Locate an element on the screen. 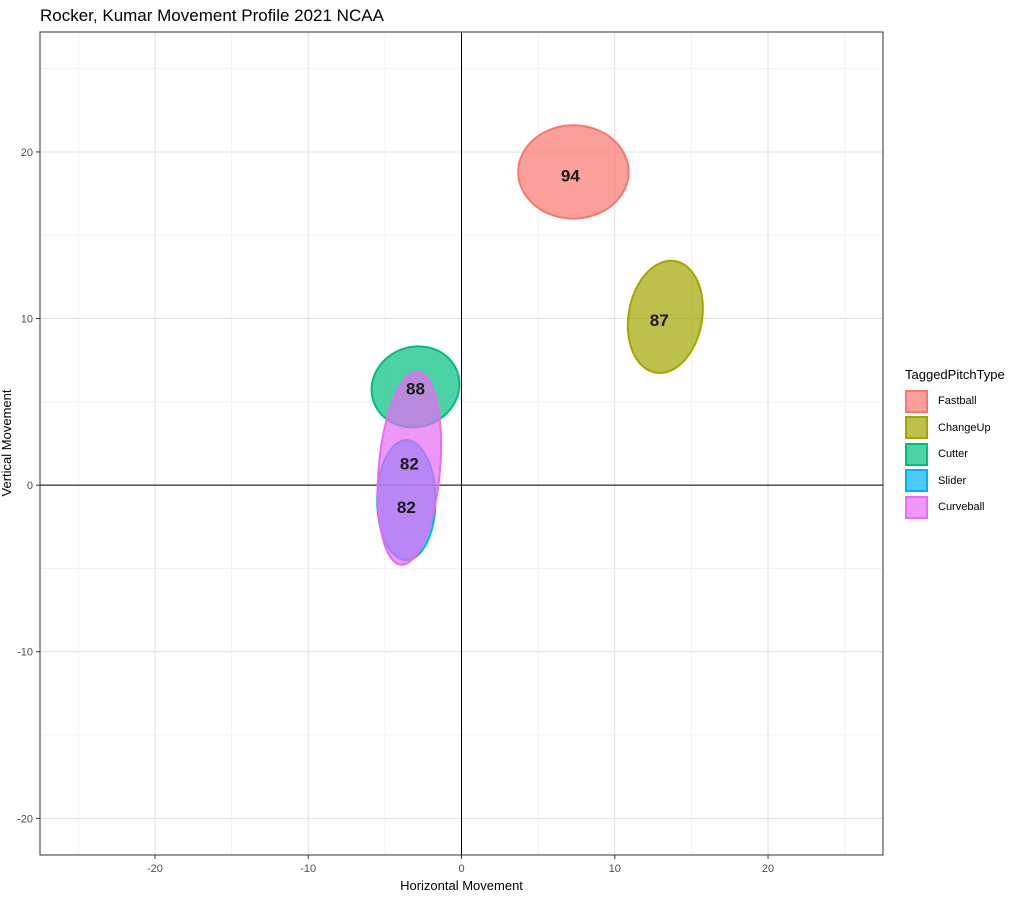 This screenshot has width=1024, height=897. legend-item-curveball: Curveball is located at coordinates (955, 507).